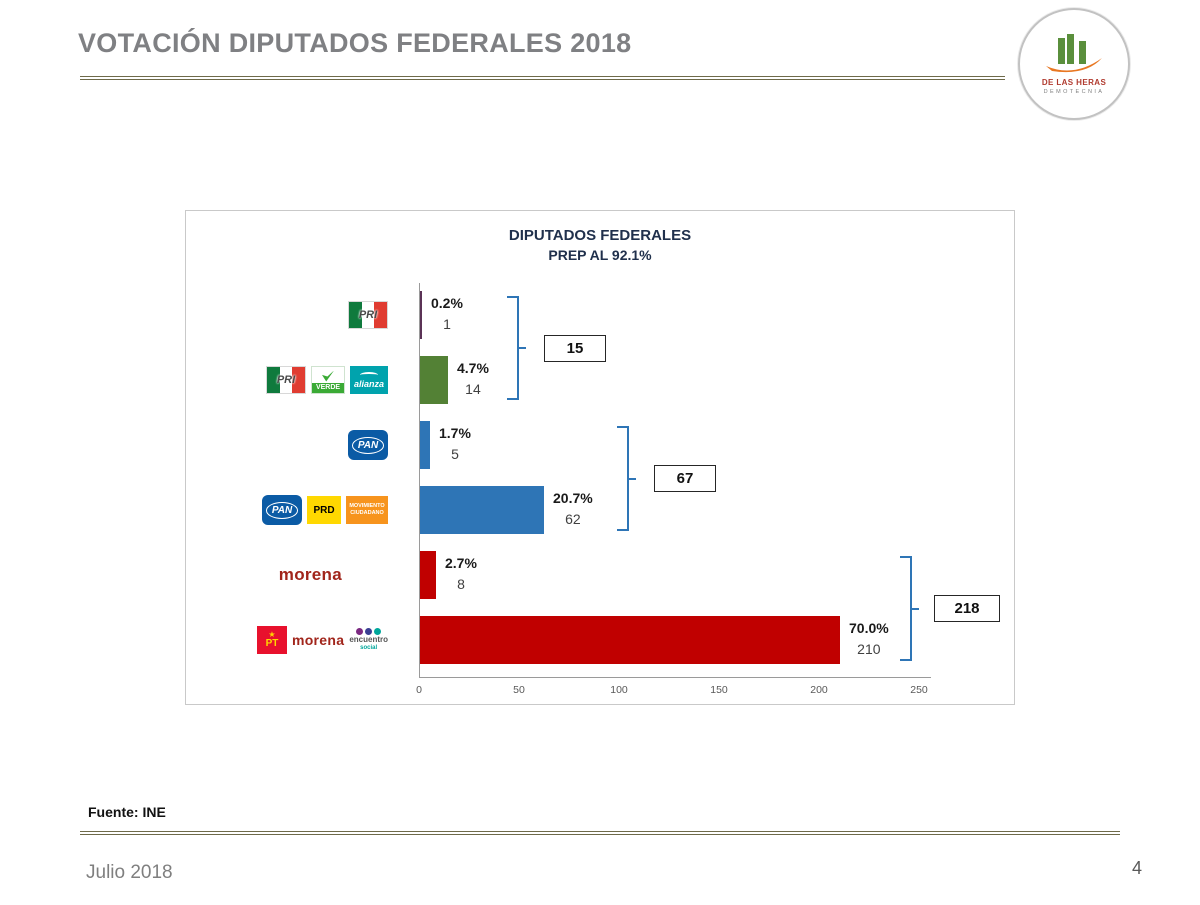  Describe the element at coordinates (719, 690) in the screenshot. I see `x-tick-150: 150` at that location.